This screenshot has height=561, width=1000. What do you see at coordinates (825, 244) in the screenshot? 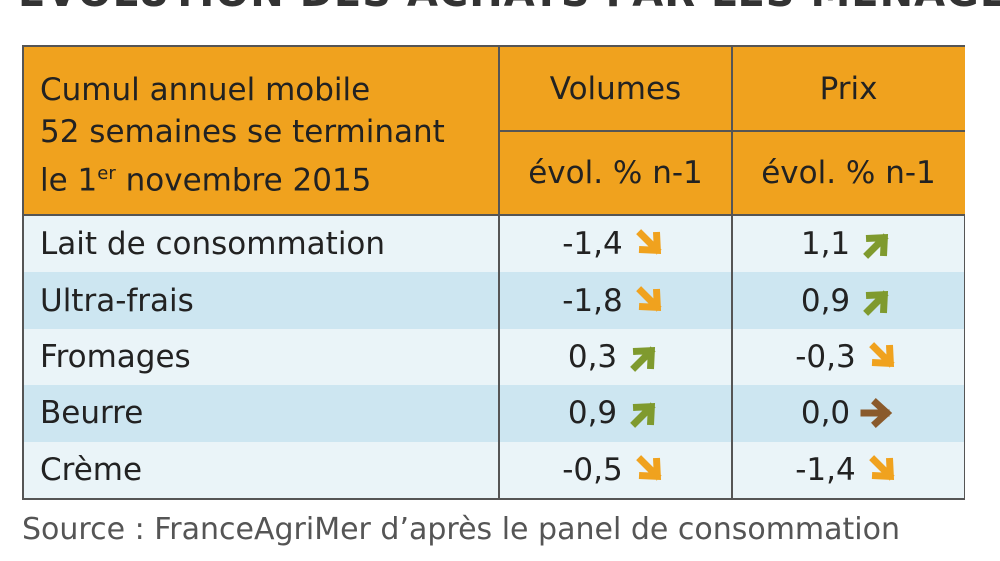
I see `value: 1,1` at bounding box center [825, 244].